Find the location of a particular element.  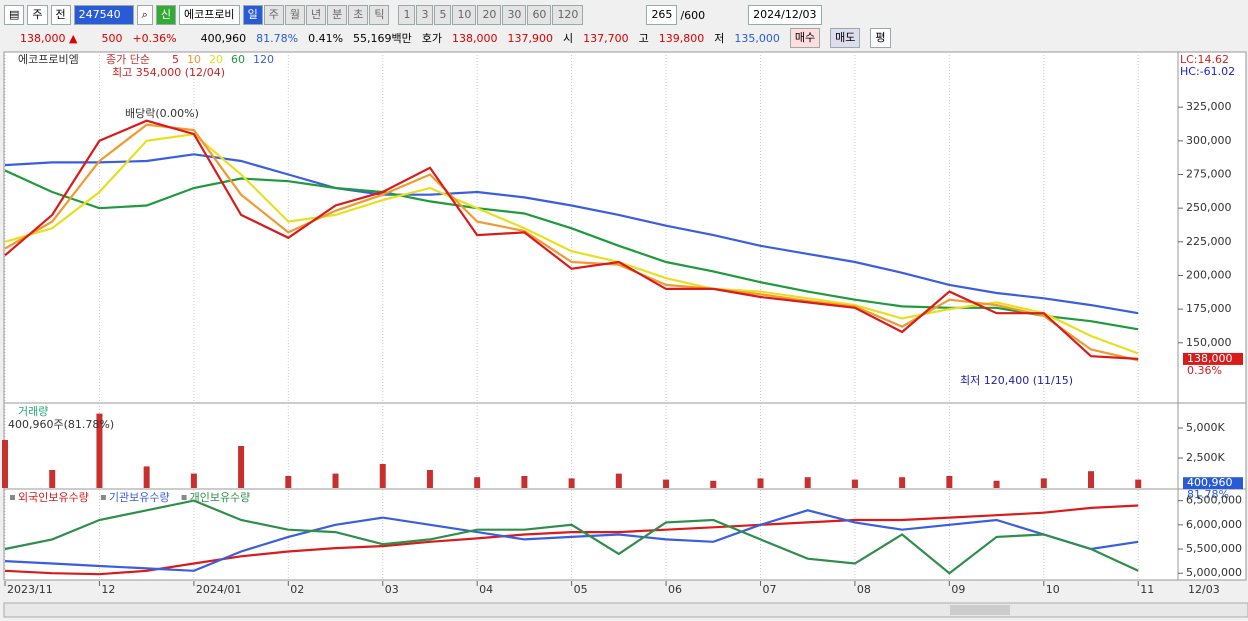

volume-title: 거래량 is located at coordinates (33, 411).